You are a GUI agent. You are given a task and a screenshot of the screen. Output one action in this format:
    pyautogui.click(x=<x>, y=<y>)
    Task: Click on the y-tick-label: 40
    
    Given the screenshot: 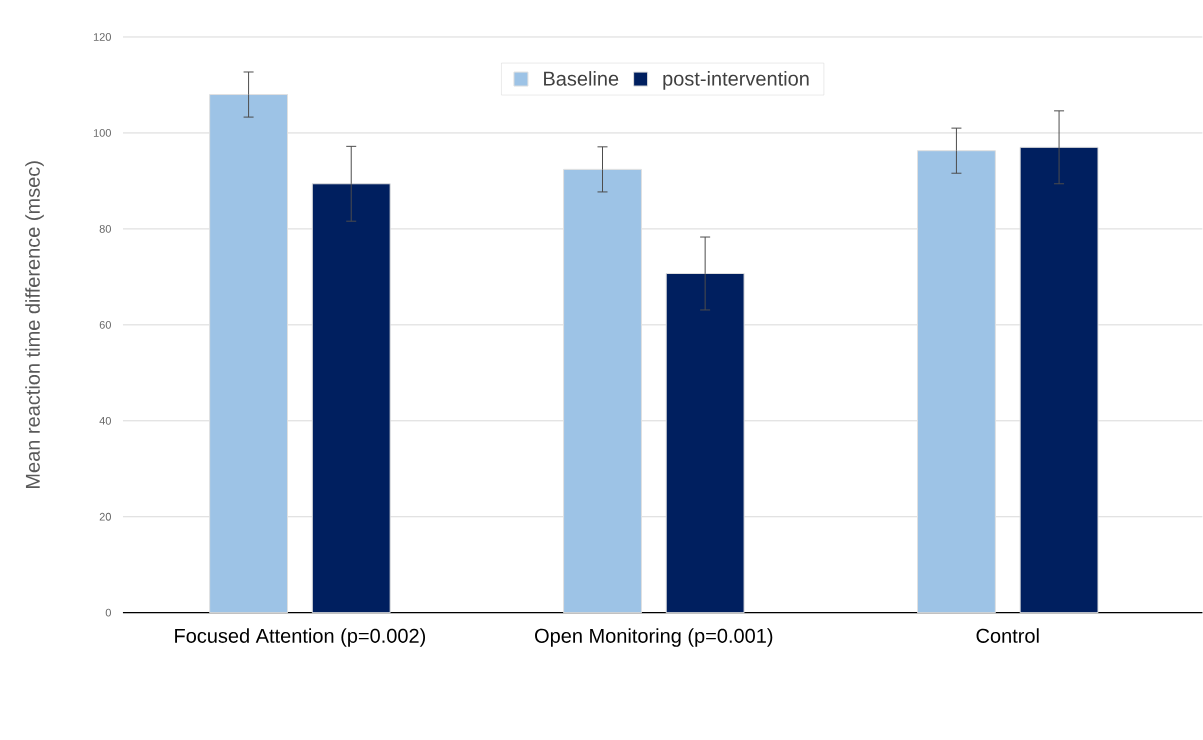 What is the action you would take?
    pyautogui.click(x=105, y=421)
    